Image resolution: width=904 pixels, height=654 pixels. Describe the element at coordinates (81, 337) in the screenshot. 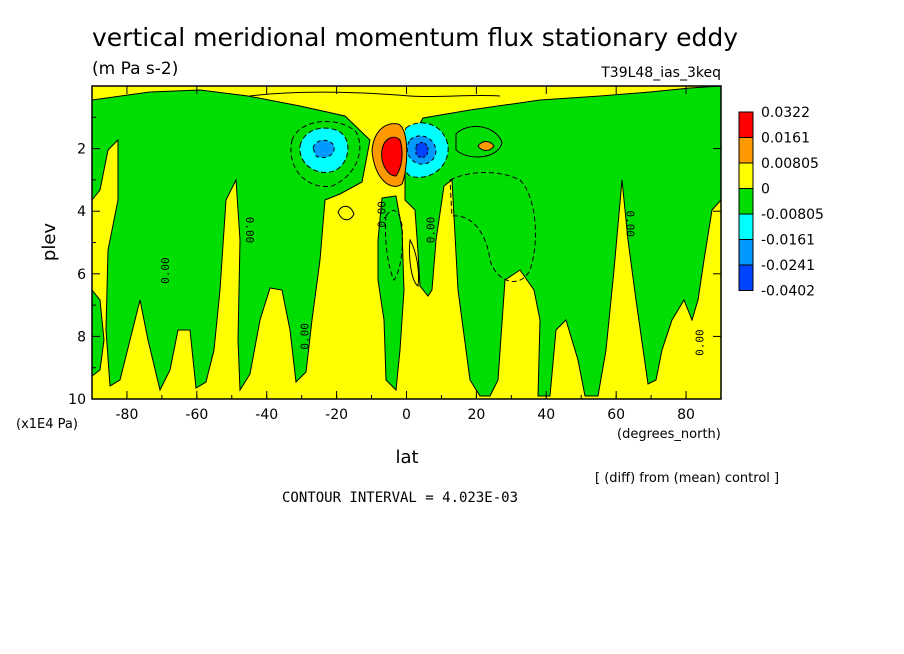

I see `y-tick-label: 8` at that location.